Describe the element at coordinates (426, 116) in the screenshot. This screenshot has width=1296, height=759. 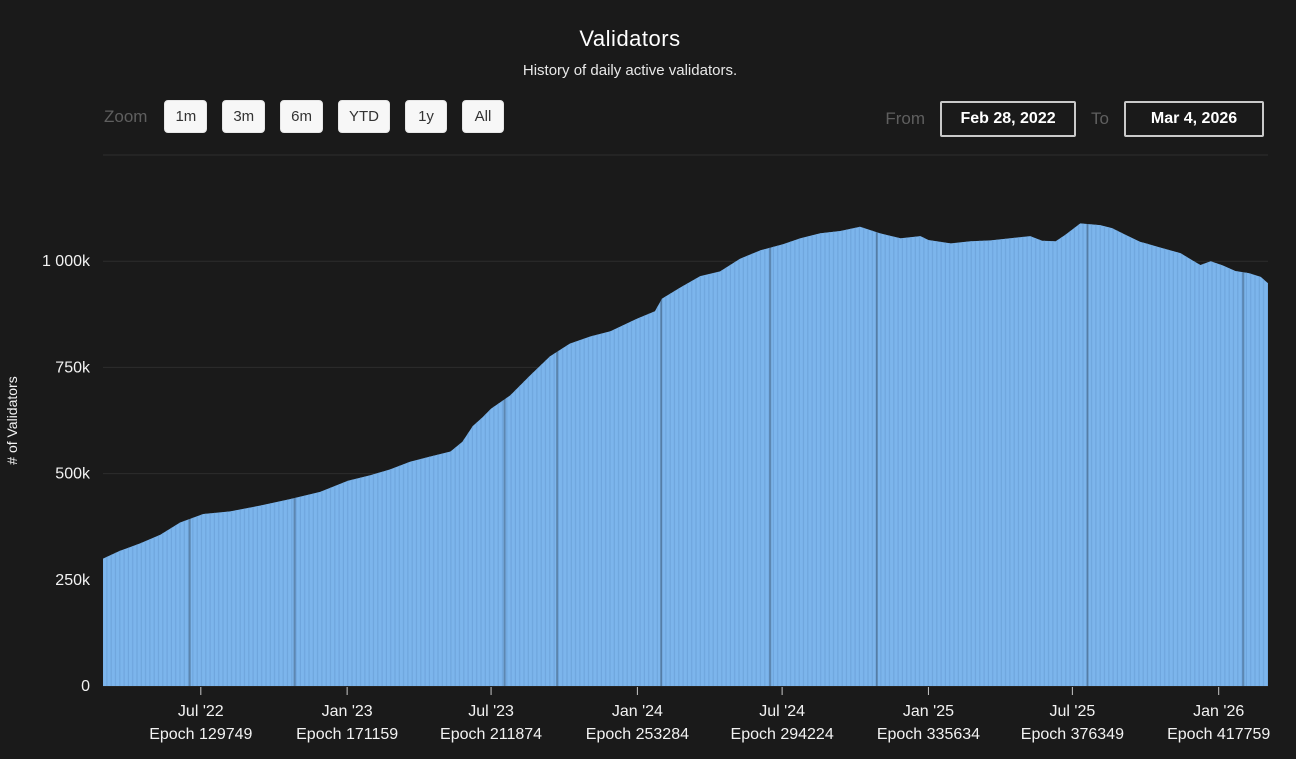
I see `zoom-button-1y: 1y` at that location.